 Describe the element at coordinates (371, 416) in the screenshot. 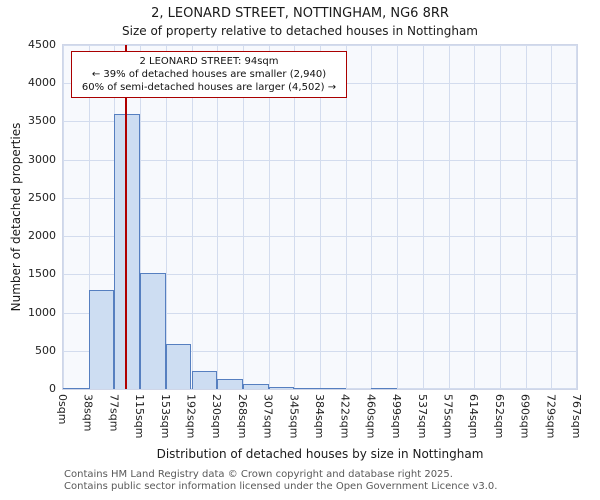

I see `x-tick-label: 460sqm` at that location.